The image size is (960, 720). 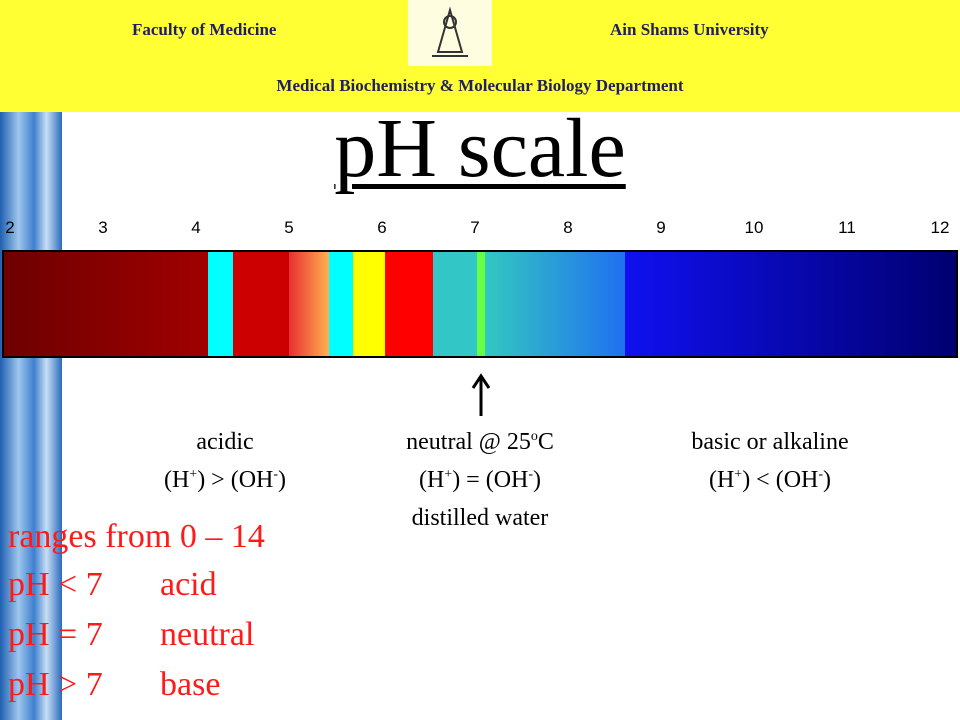 I want to click on header-left: Faculty of Medicine, so click(x=204, y=29).